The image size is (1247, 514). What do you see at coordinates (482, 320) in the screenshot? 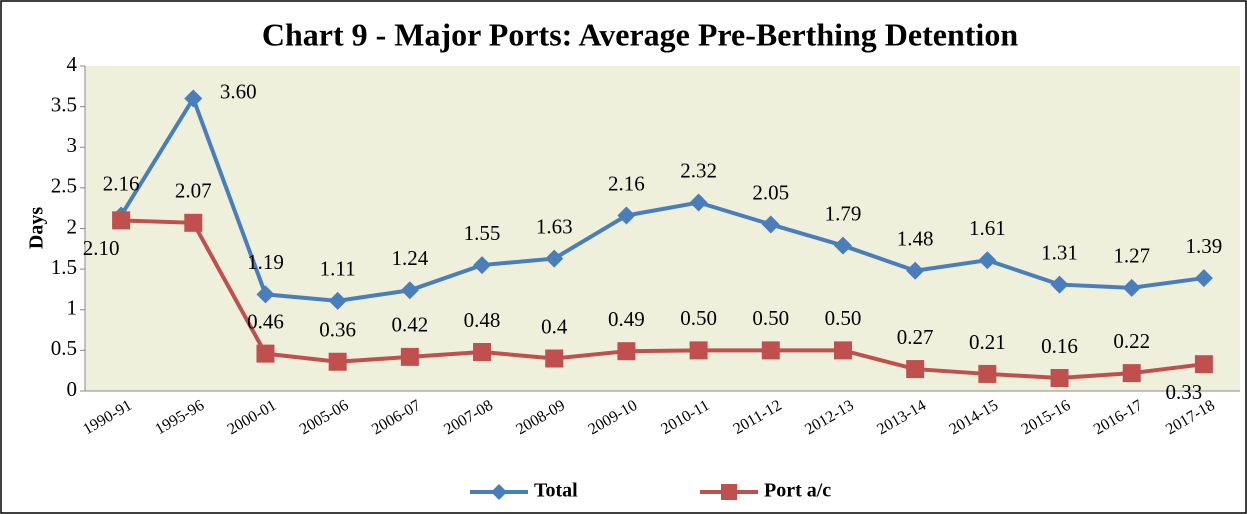
I see `data-label: 0.48` at bounding box center [482, 320].